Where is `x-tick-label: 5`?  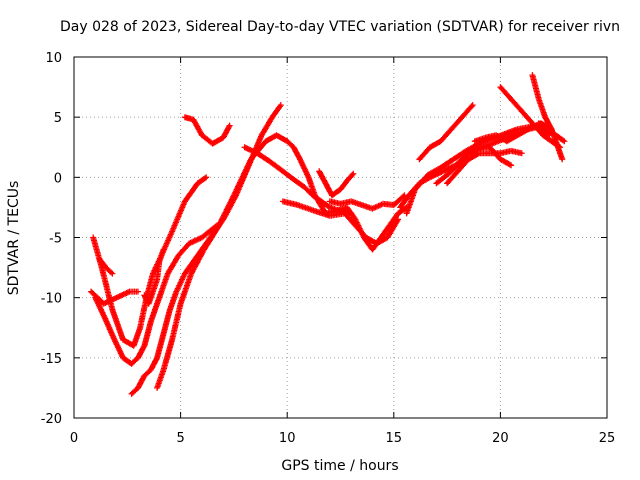 x-tick-label: 5 is located at coordinates (180, 438).